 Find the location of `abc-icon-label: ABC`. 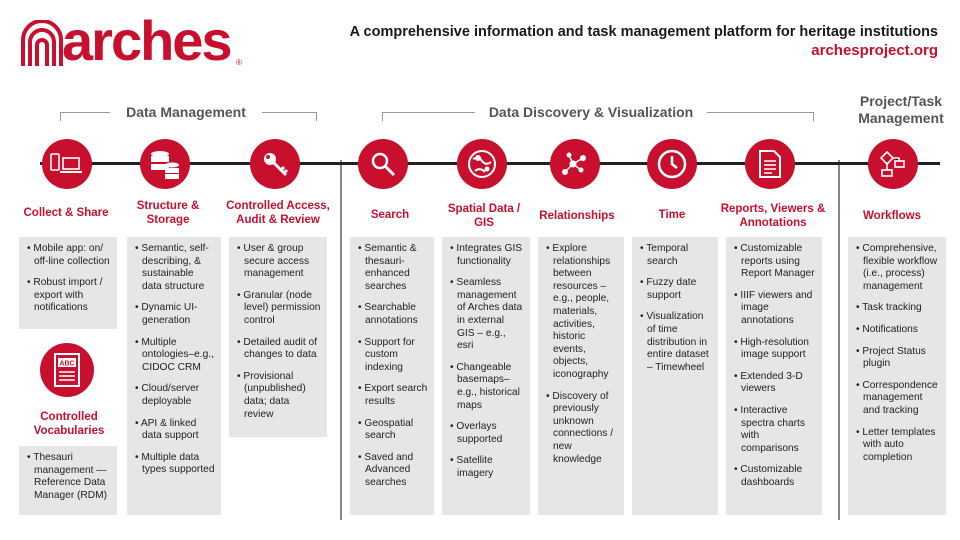

abc-icon-label: ABC is located at coordinates (66, 364).